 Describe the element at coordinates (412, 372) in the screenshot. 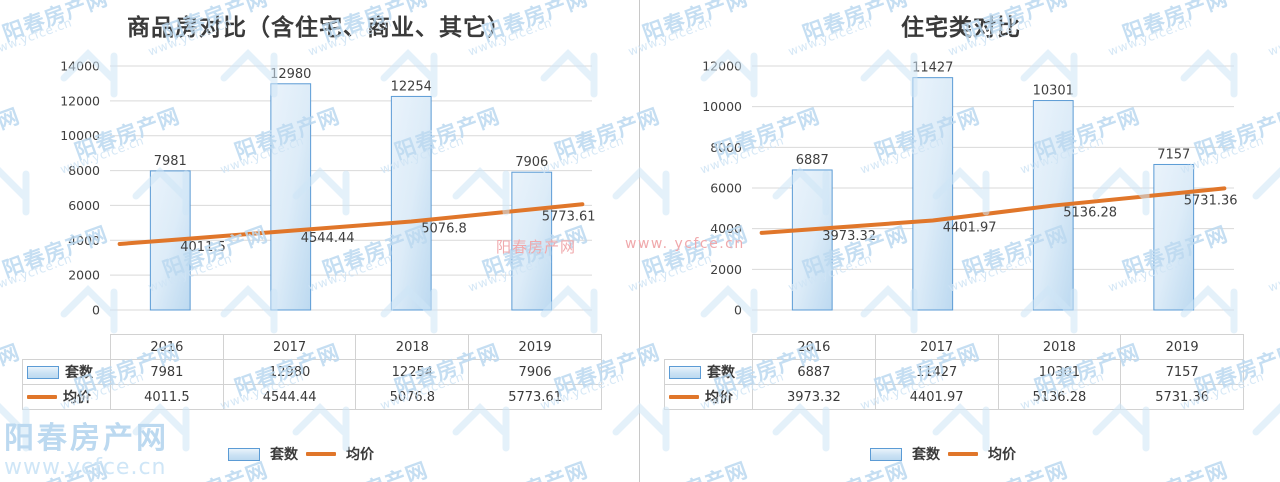

I see `table-cell: 12254` at that location.